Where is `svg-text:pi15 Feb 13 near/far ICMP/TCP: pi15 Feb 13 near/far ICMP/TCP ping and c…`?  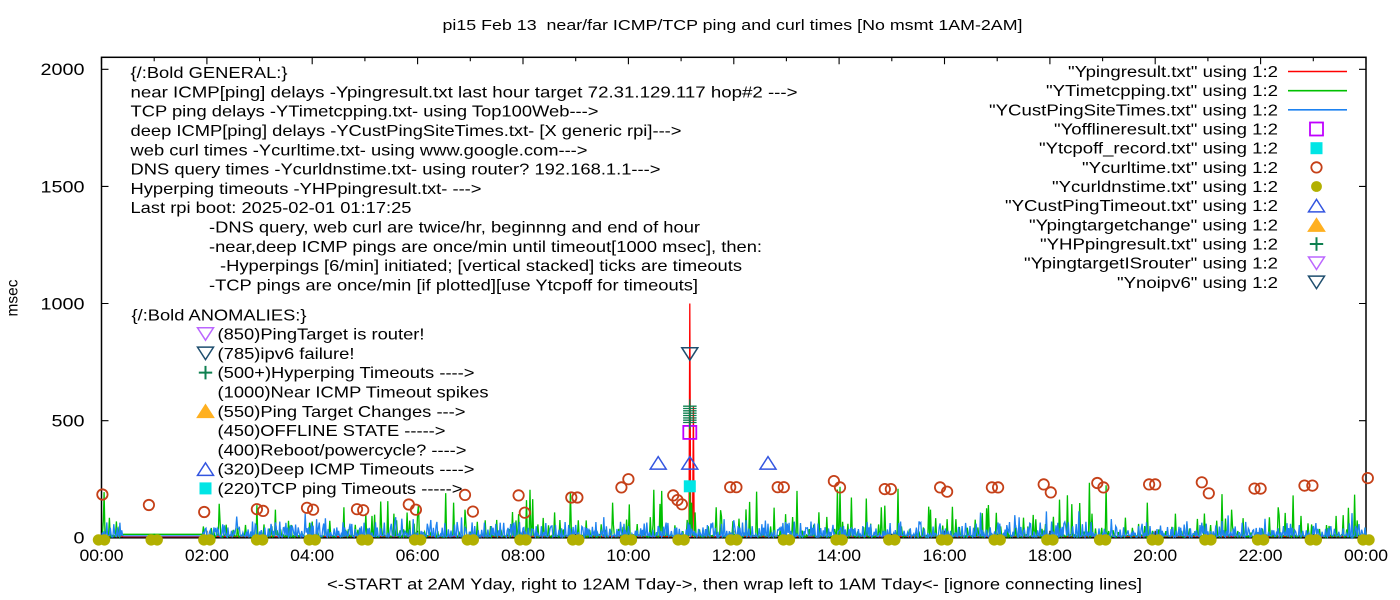 svg-text:pi15 Feb 13 near/far ICMP/TCP: pi15 Feb 13 near/far ICMP/TCP ping and c… is located at coordinates (733, 26).